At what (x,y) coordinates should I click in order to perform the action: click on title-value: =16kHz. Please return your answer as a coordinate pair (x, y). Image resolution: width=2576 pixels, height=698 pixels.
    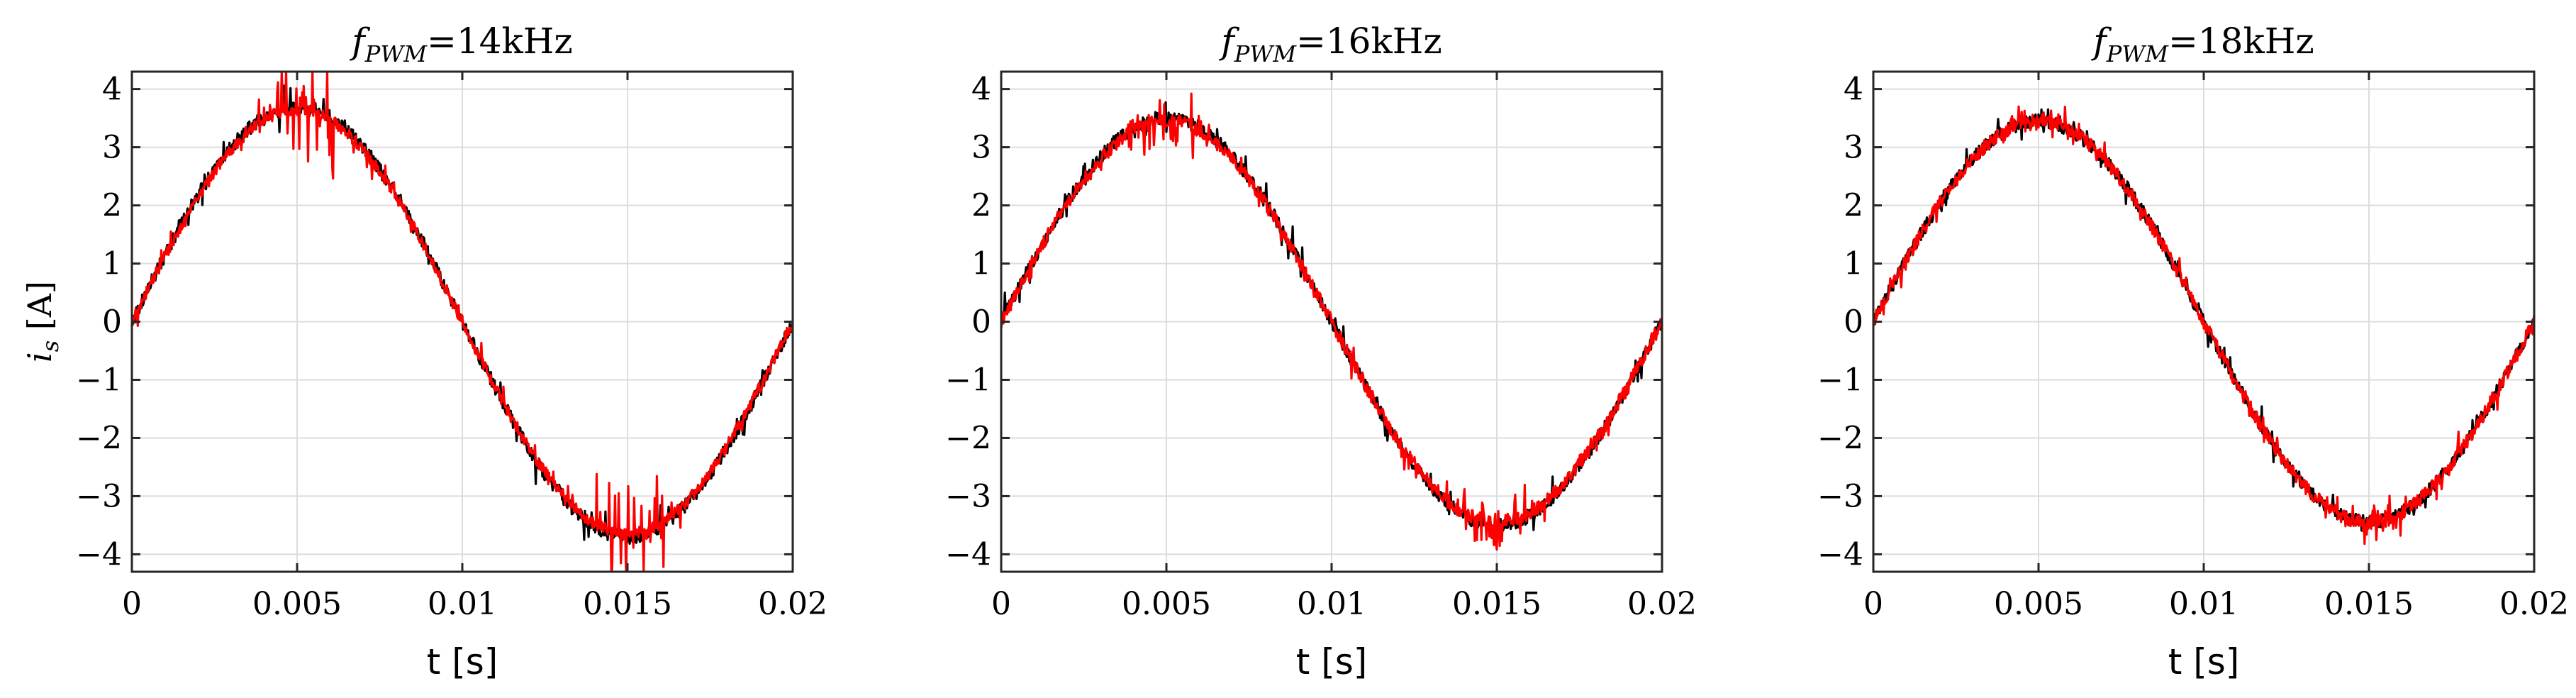
    Looking at the image, I should click on (1369, 41).